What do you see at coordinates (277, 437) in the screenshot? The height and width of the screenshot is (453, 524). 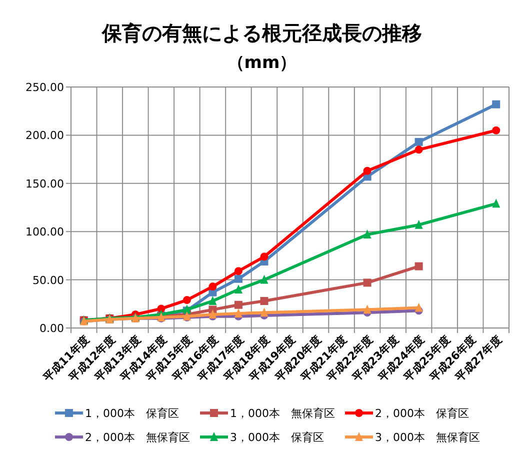 I see `legend-label: 3，000本 保育区` at bounding box center [277, 437].